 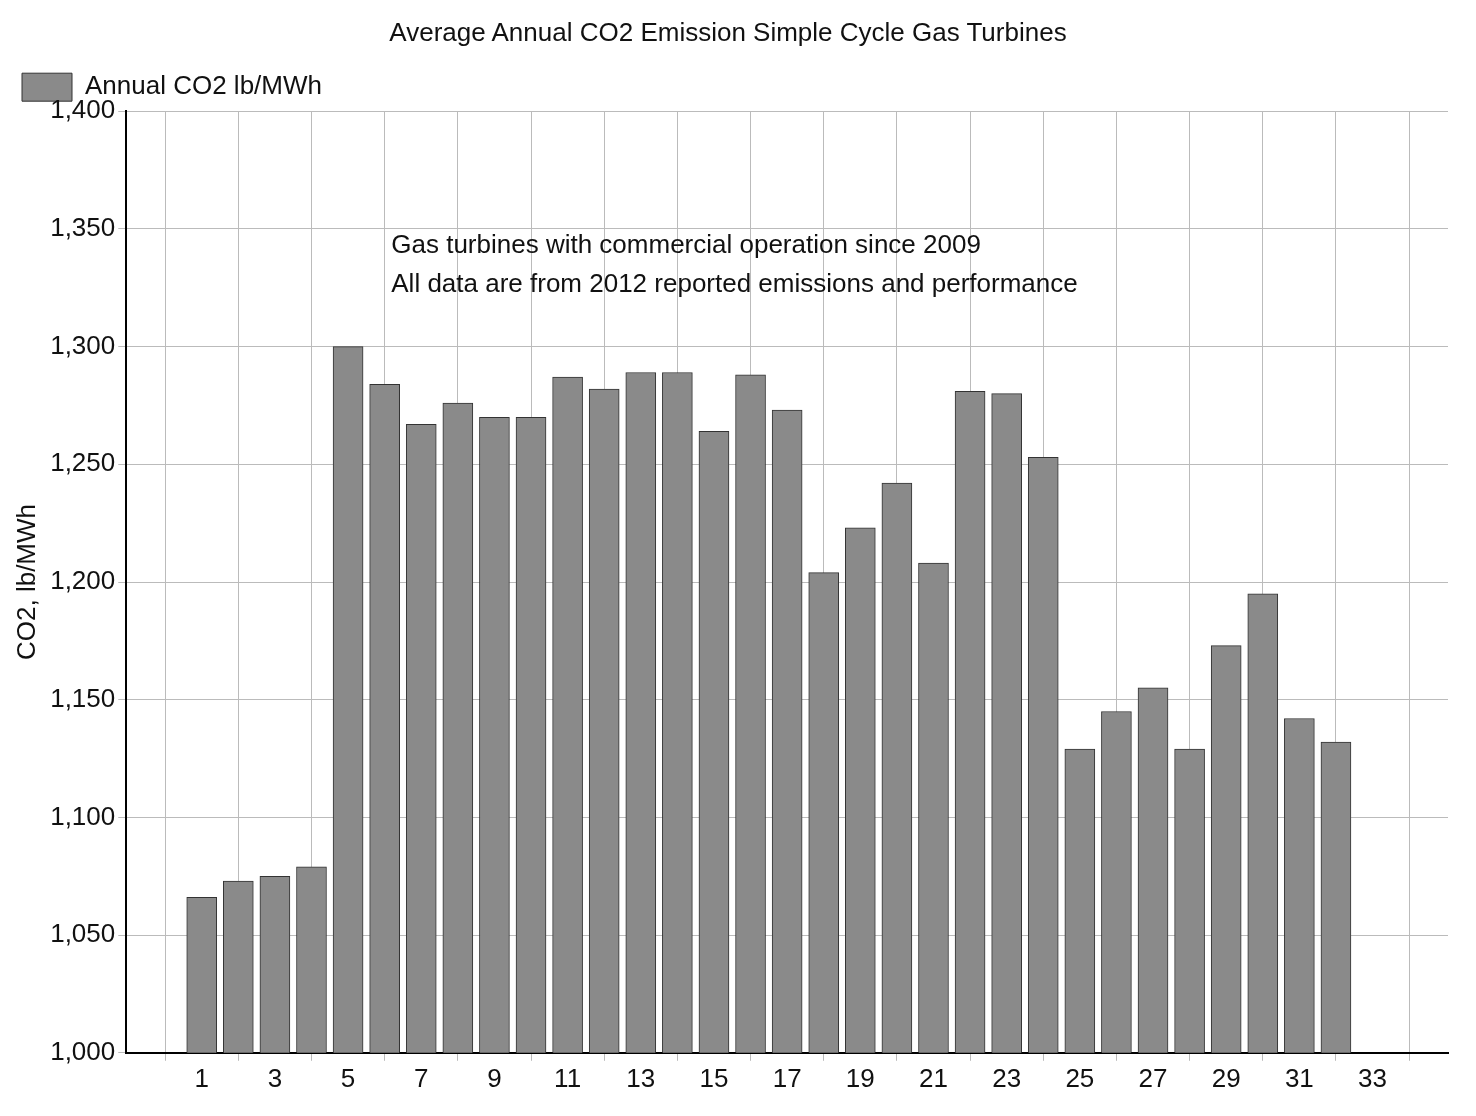 I want to click on x-tick-label: 23, so click(x=1007, y=1077).